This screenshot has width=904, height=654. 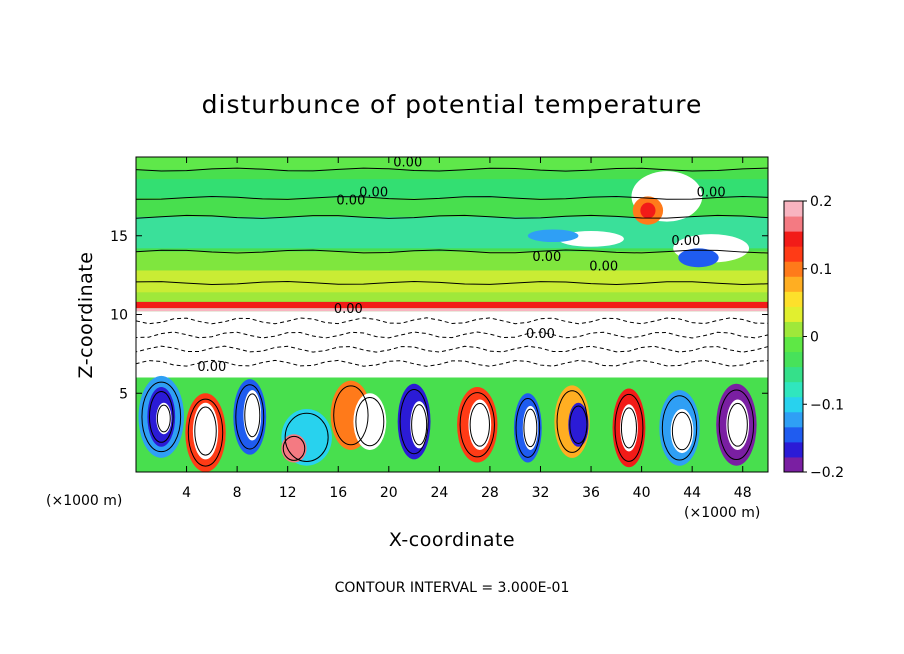 What do you see at coordinates (119, 237) in the screenshot?
I see `y-tick-label: 15` at bounding box center [119, 237].